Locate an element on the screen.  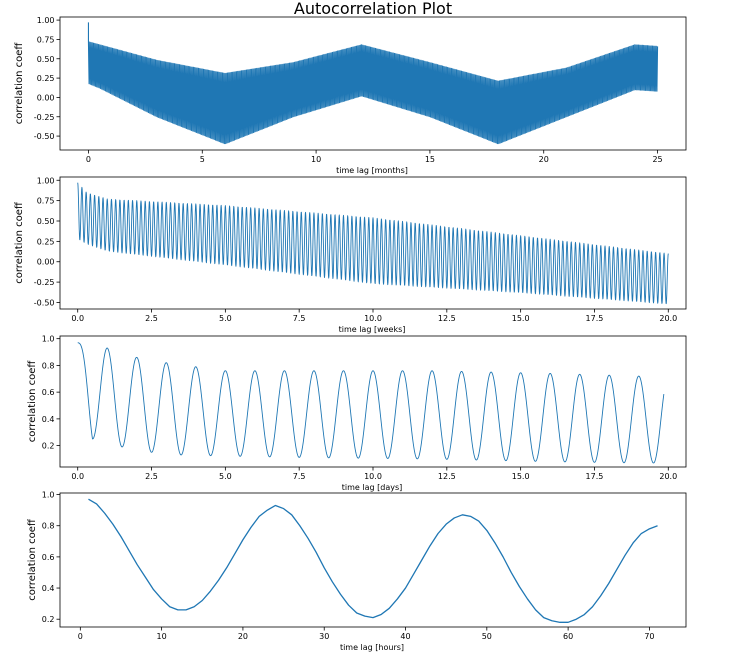
figure-title: Autocorrelation Plot is located at coordinates (373, 9).